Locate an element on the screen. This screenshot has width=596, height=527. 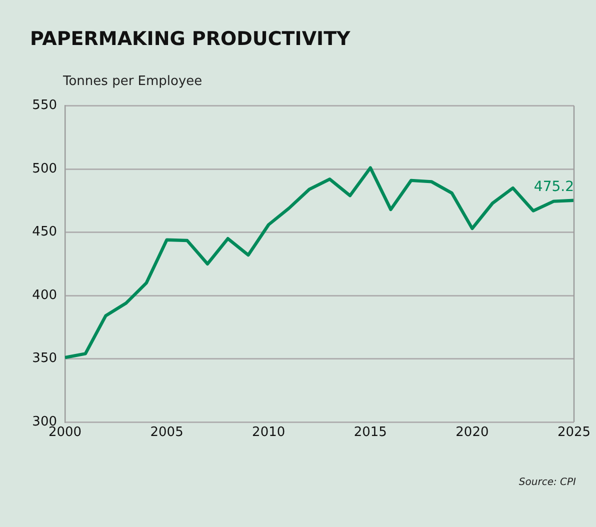
y-tick-label: 500 is located at coordinates (44, 168).